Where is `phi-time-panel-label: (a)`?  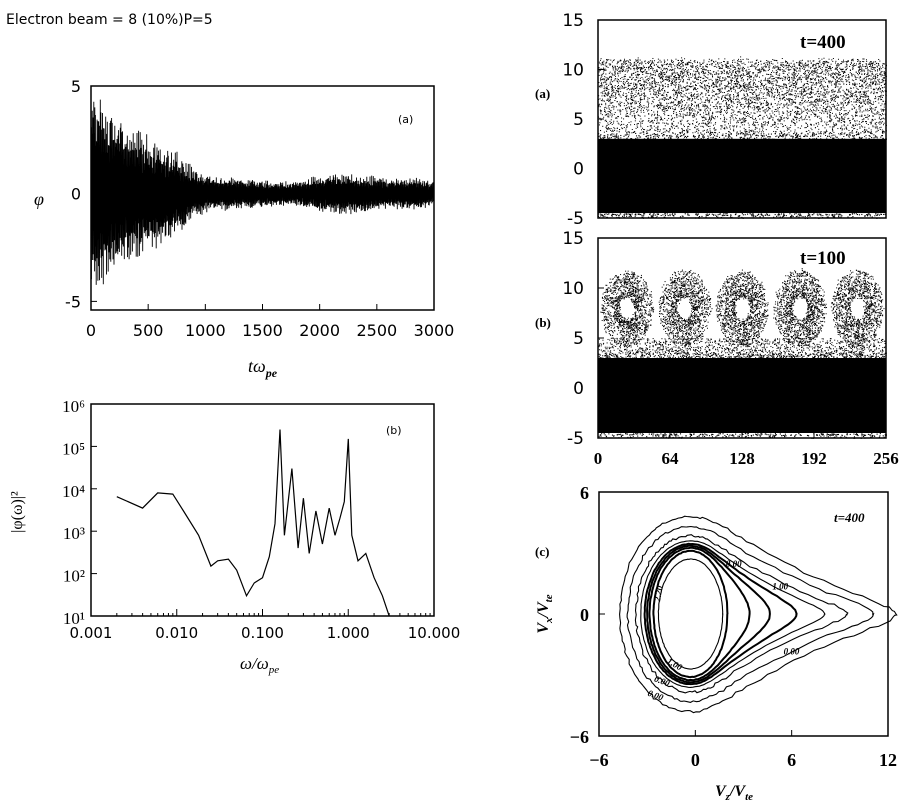
phi-time-panel-label: (a) is located at coordinates (405, 119).